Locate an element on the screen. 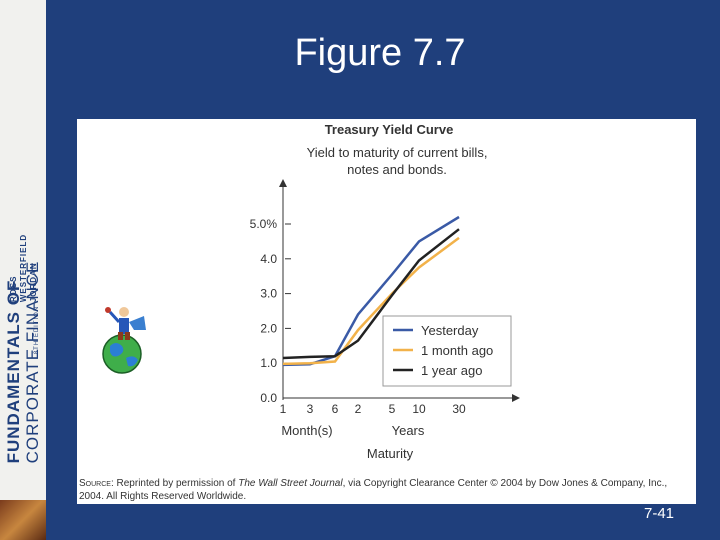 Image resolution: width=720 pixels, height=540 pixels. x-axis-label: Maturity is located at coordinates (390, 453).